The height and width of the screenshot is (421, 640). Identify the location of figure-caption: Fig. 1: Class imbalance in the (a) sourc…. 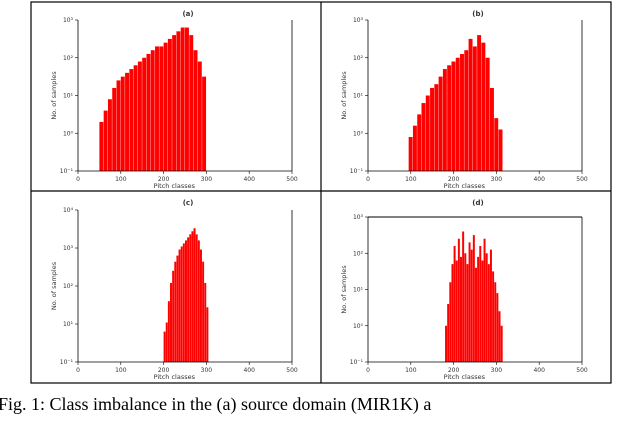
(216, 404).